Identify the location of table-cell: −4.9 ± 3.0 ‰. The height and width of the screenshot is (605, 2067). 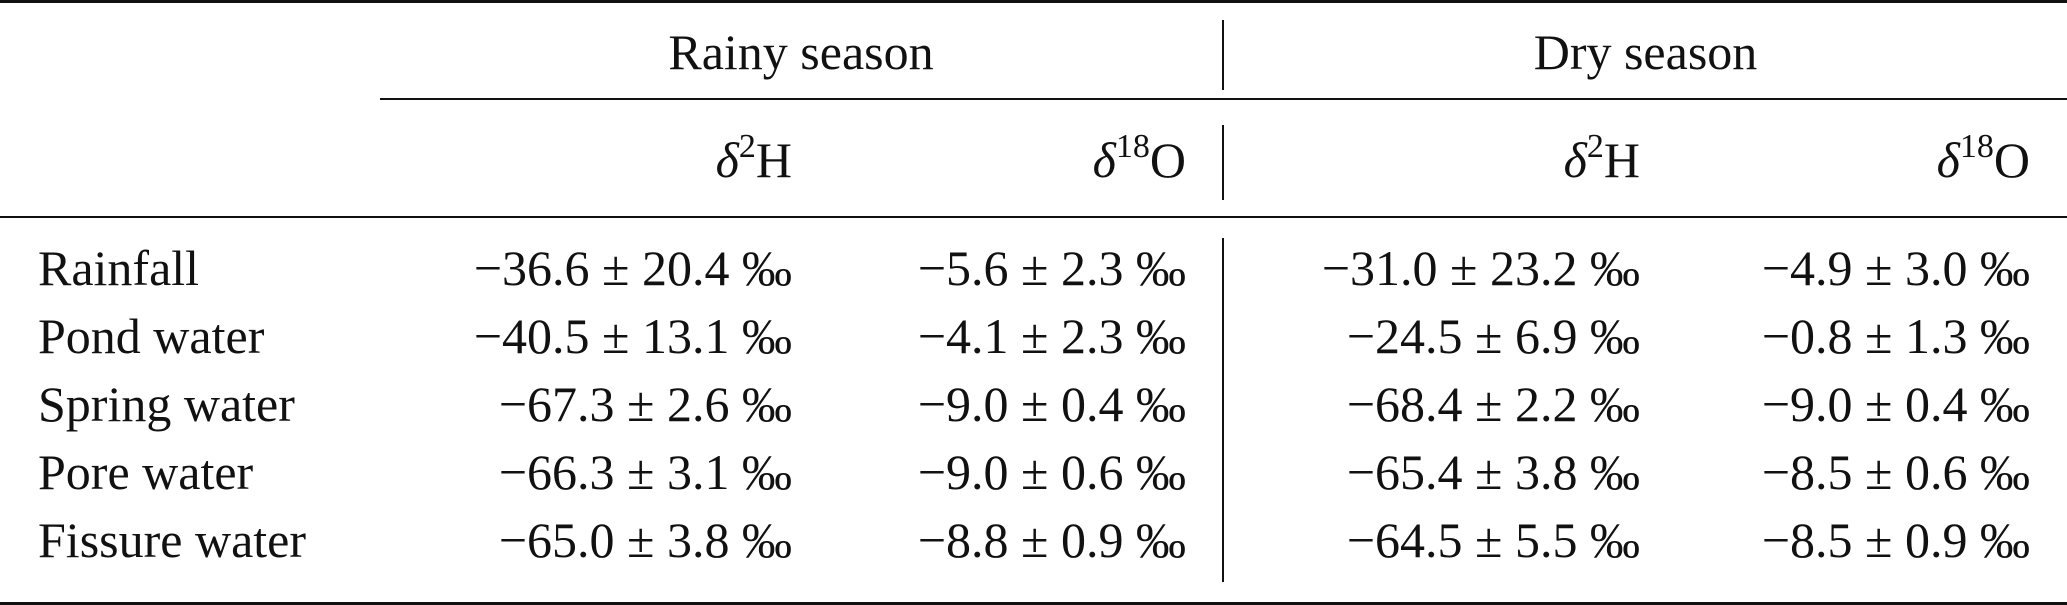
(1895, 268).